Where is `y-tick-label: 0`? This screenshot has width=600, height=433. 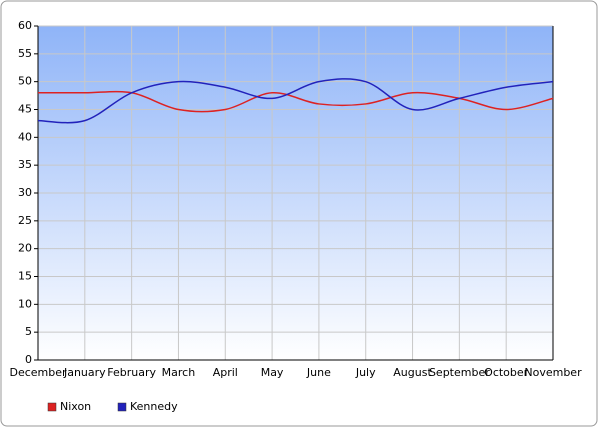
y-tick-label: 0 is located at coordinates (28, 359).